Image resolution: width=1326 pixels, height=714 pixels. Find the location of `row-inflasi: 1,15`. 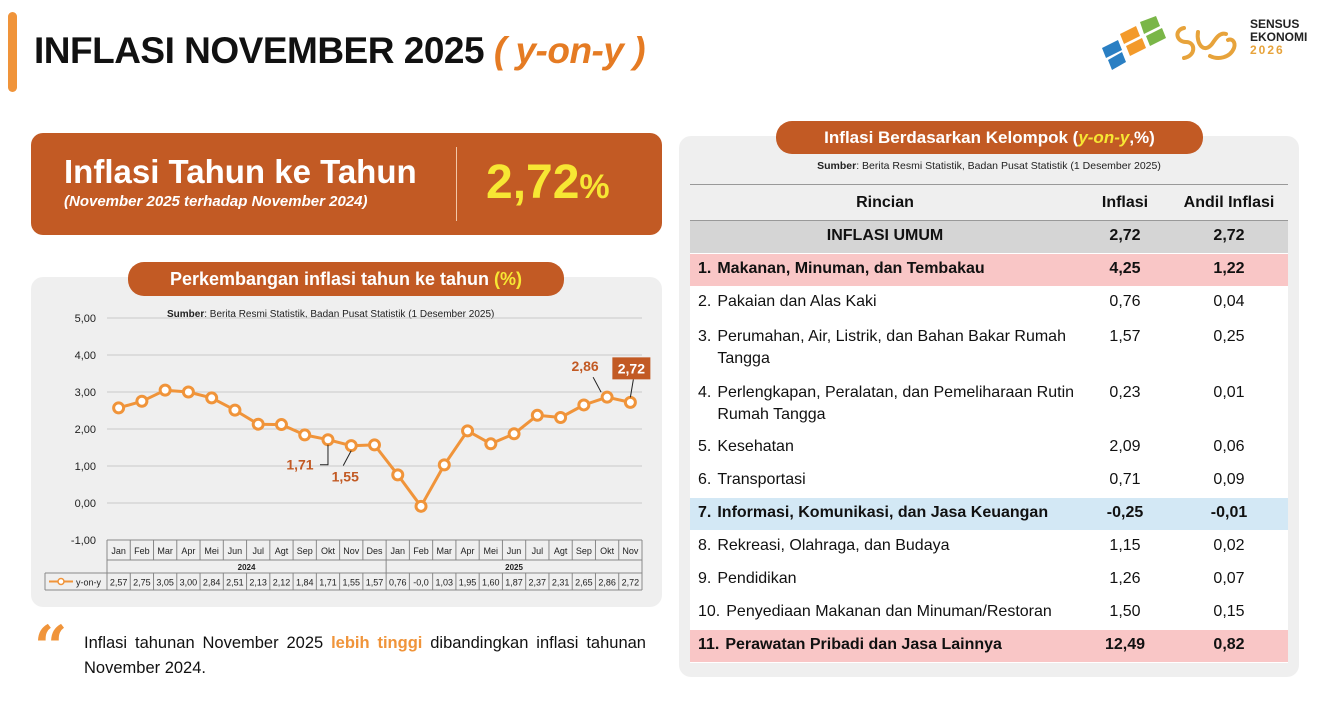

row-inflasi: 1,15 is located at coordinates (1125, 547).